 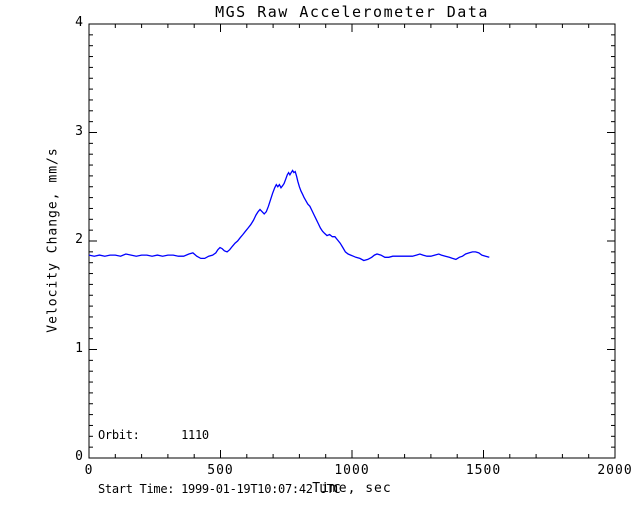 What do you see at coordinates (89, 470) in the screenshot?
I see `x-tick-label: 0` at bounding box center [89, 470].